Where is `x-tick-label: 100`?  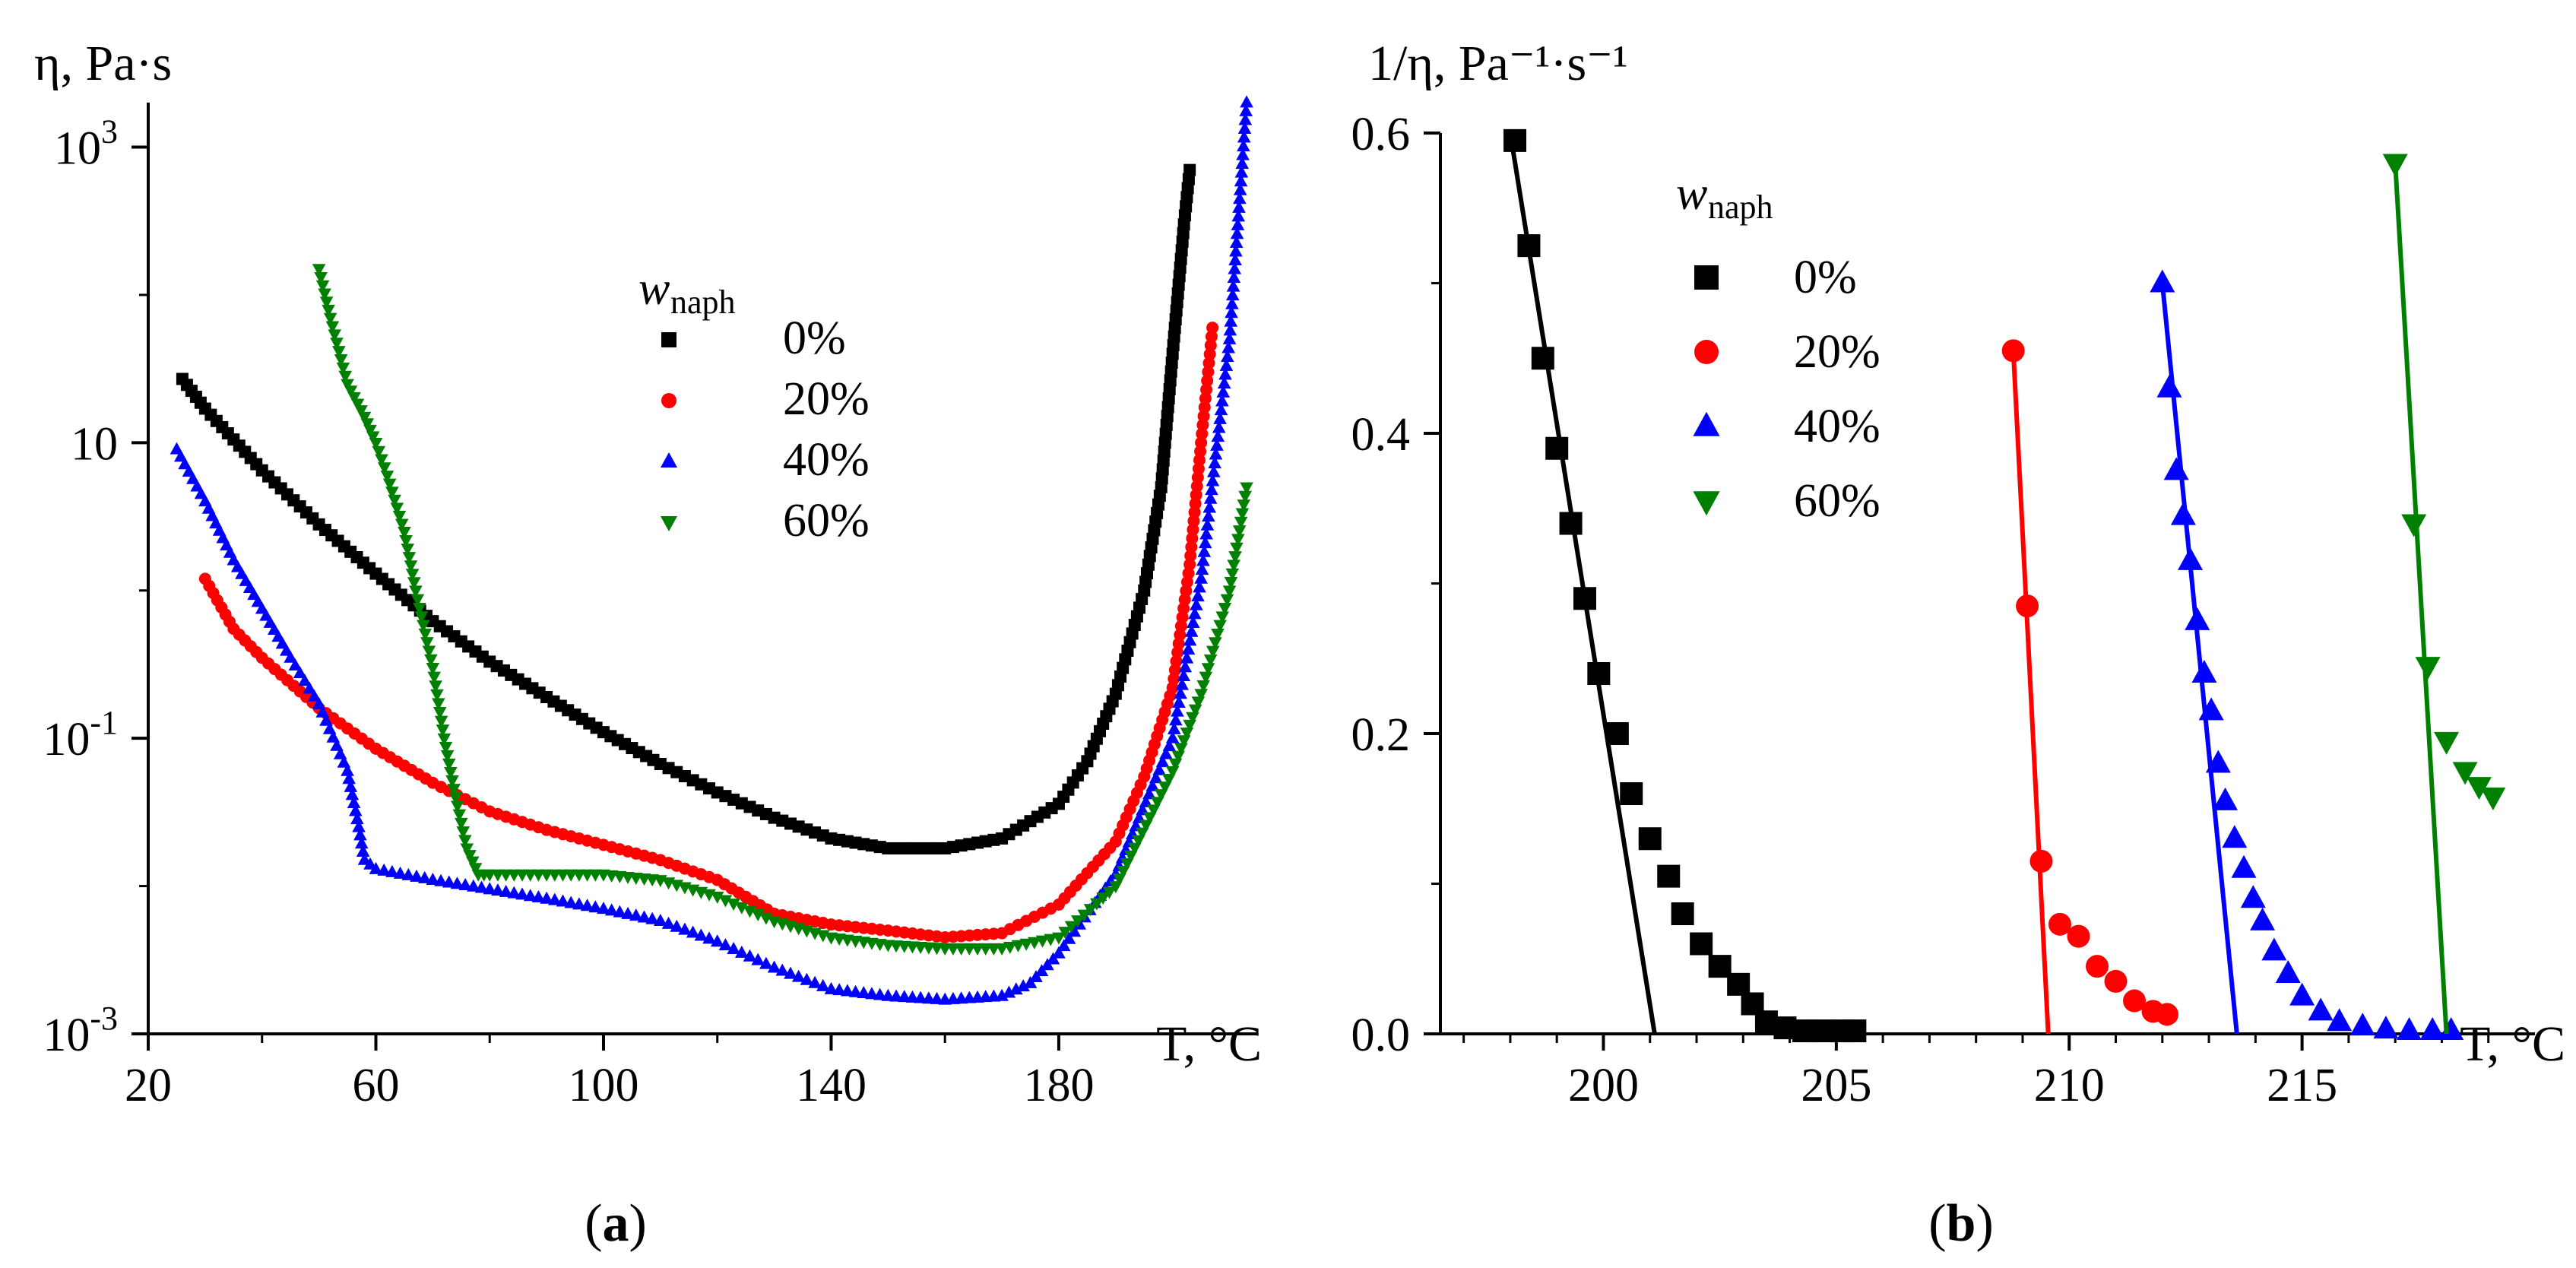 x-tick-label: 100 is located at coordinates (603, 1085).